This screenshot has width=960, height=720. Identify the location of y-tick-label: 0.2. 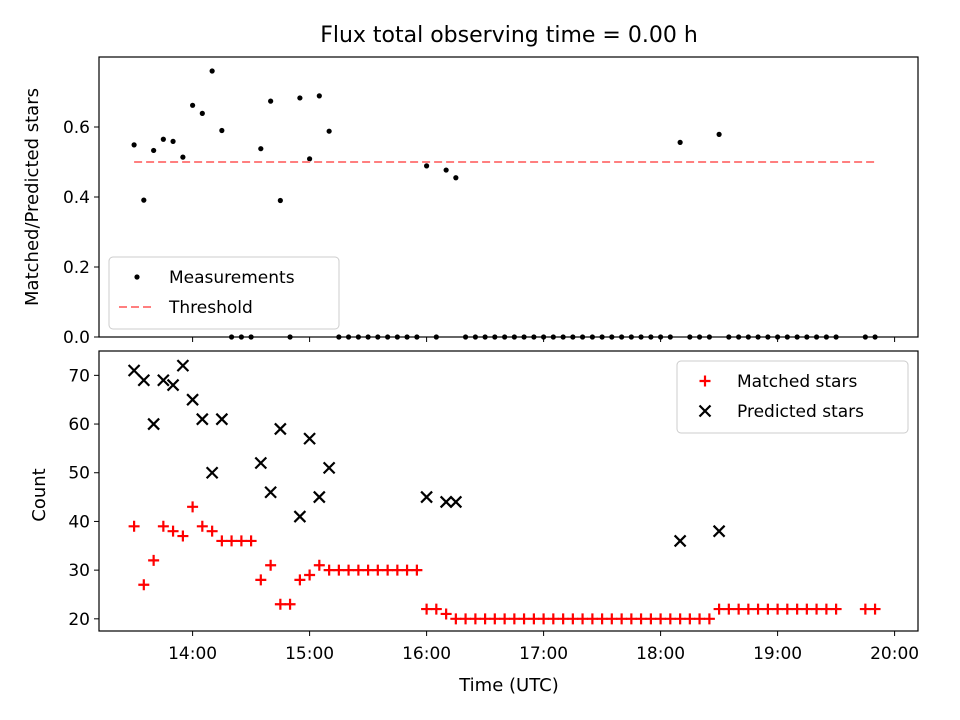
(76, 268).